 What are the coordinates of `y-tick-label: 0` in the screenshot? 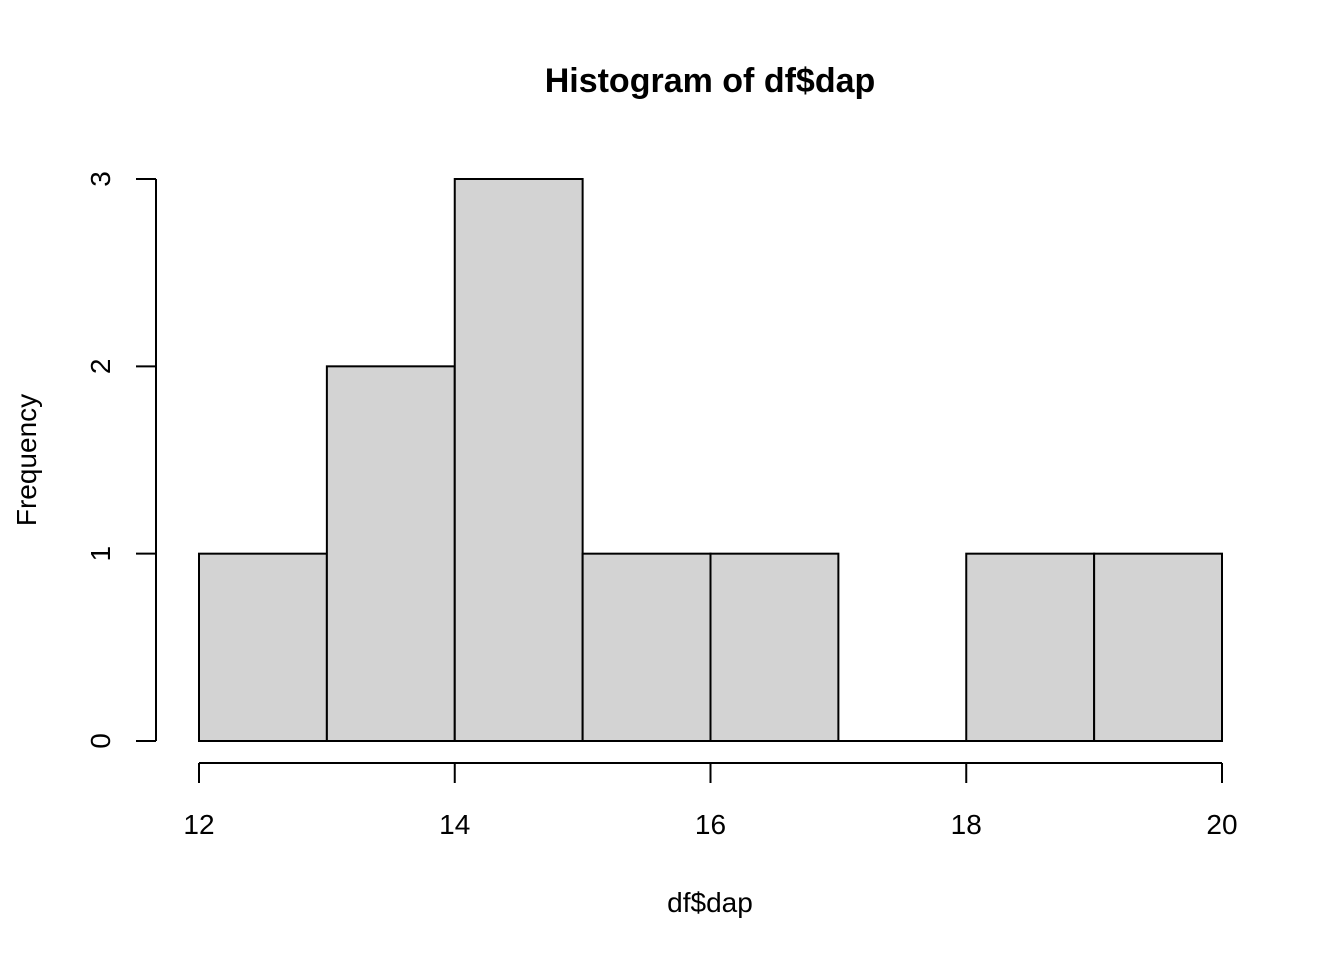 It's located at (100, 741).